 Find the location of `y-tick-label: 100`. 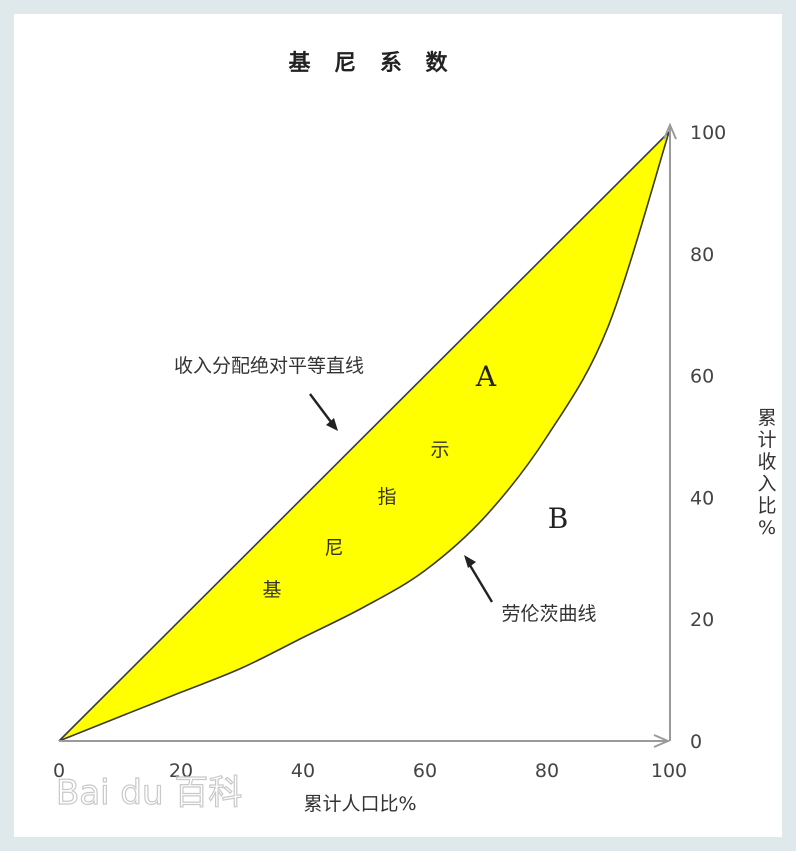

y-tick-label: 100 is located at coordinates (708, 133).